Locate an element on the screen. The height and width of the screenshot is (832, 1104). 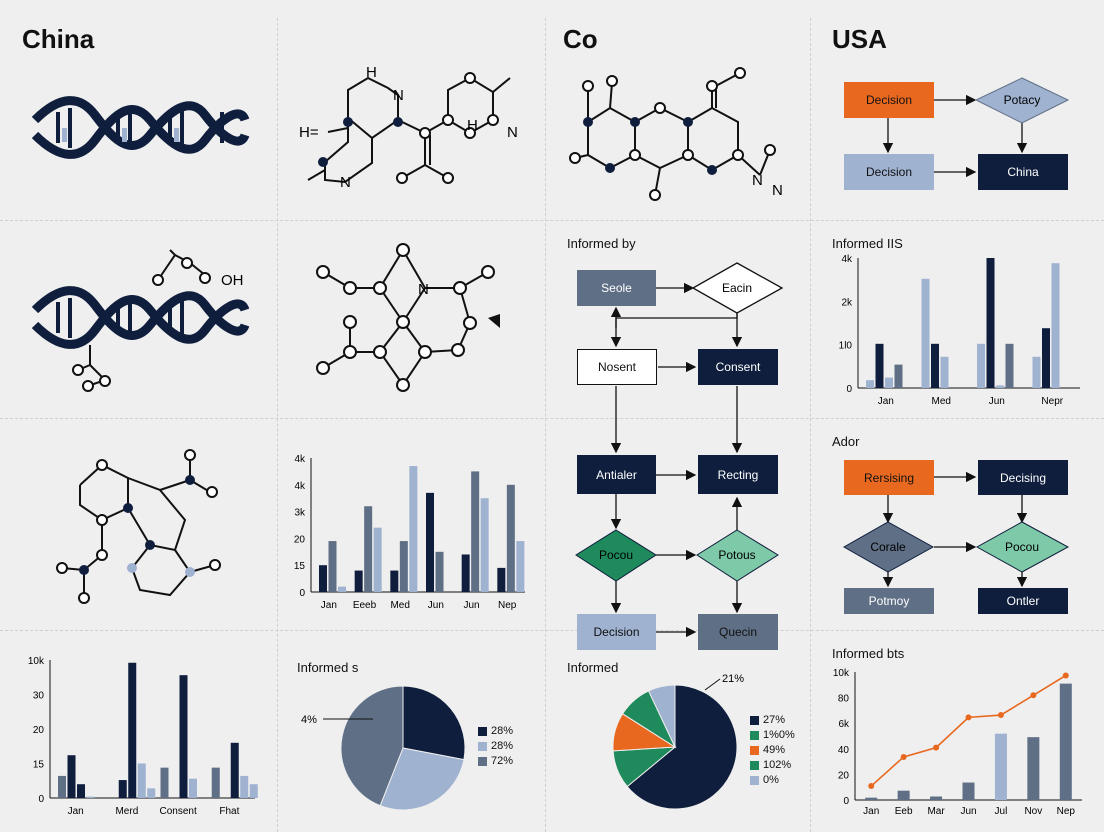
flow-node-label: Pocou is located at coordinates (1022, 547).